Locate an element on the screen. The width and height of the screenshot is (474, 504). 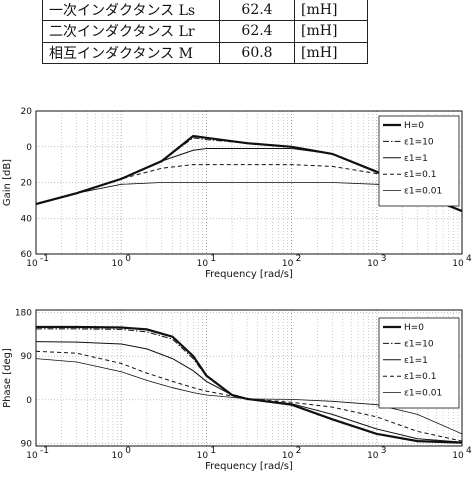
table-row: 相互インダクタンス M 60.8 [mH] is located at coordinates (205, 53).